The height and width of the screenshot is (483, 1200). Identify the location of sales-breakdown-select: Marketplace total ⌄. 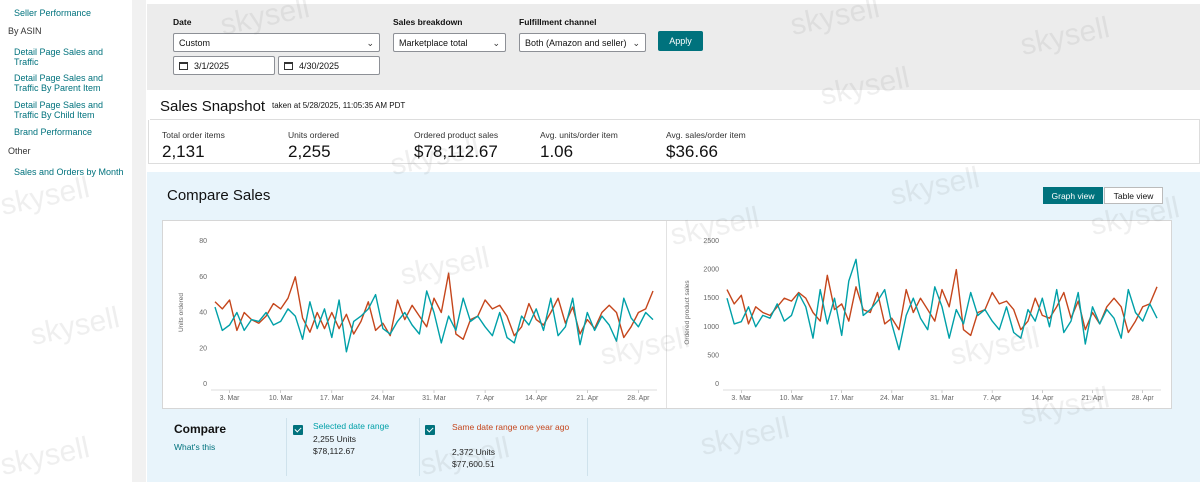
(449, 42).